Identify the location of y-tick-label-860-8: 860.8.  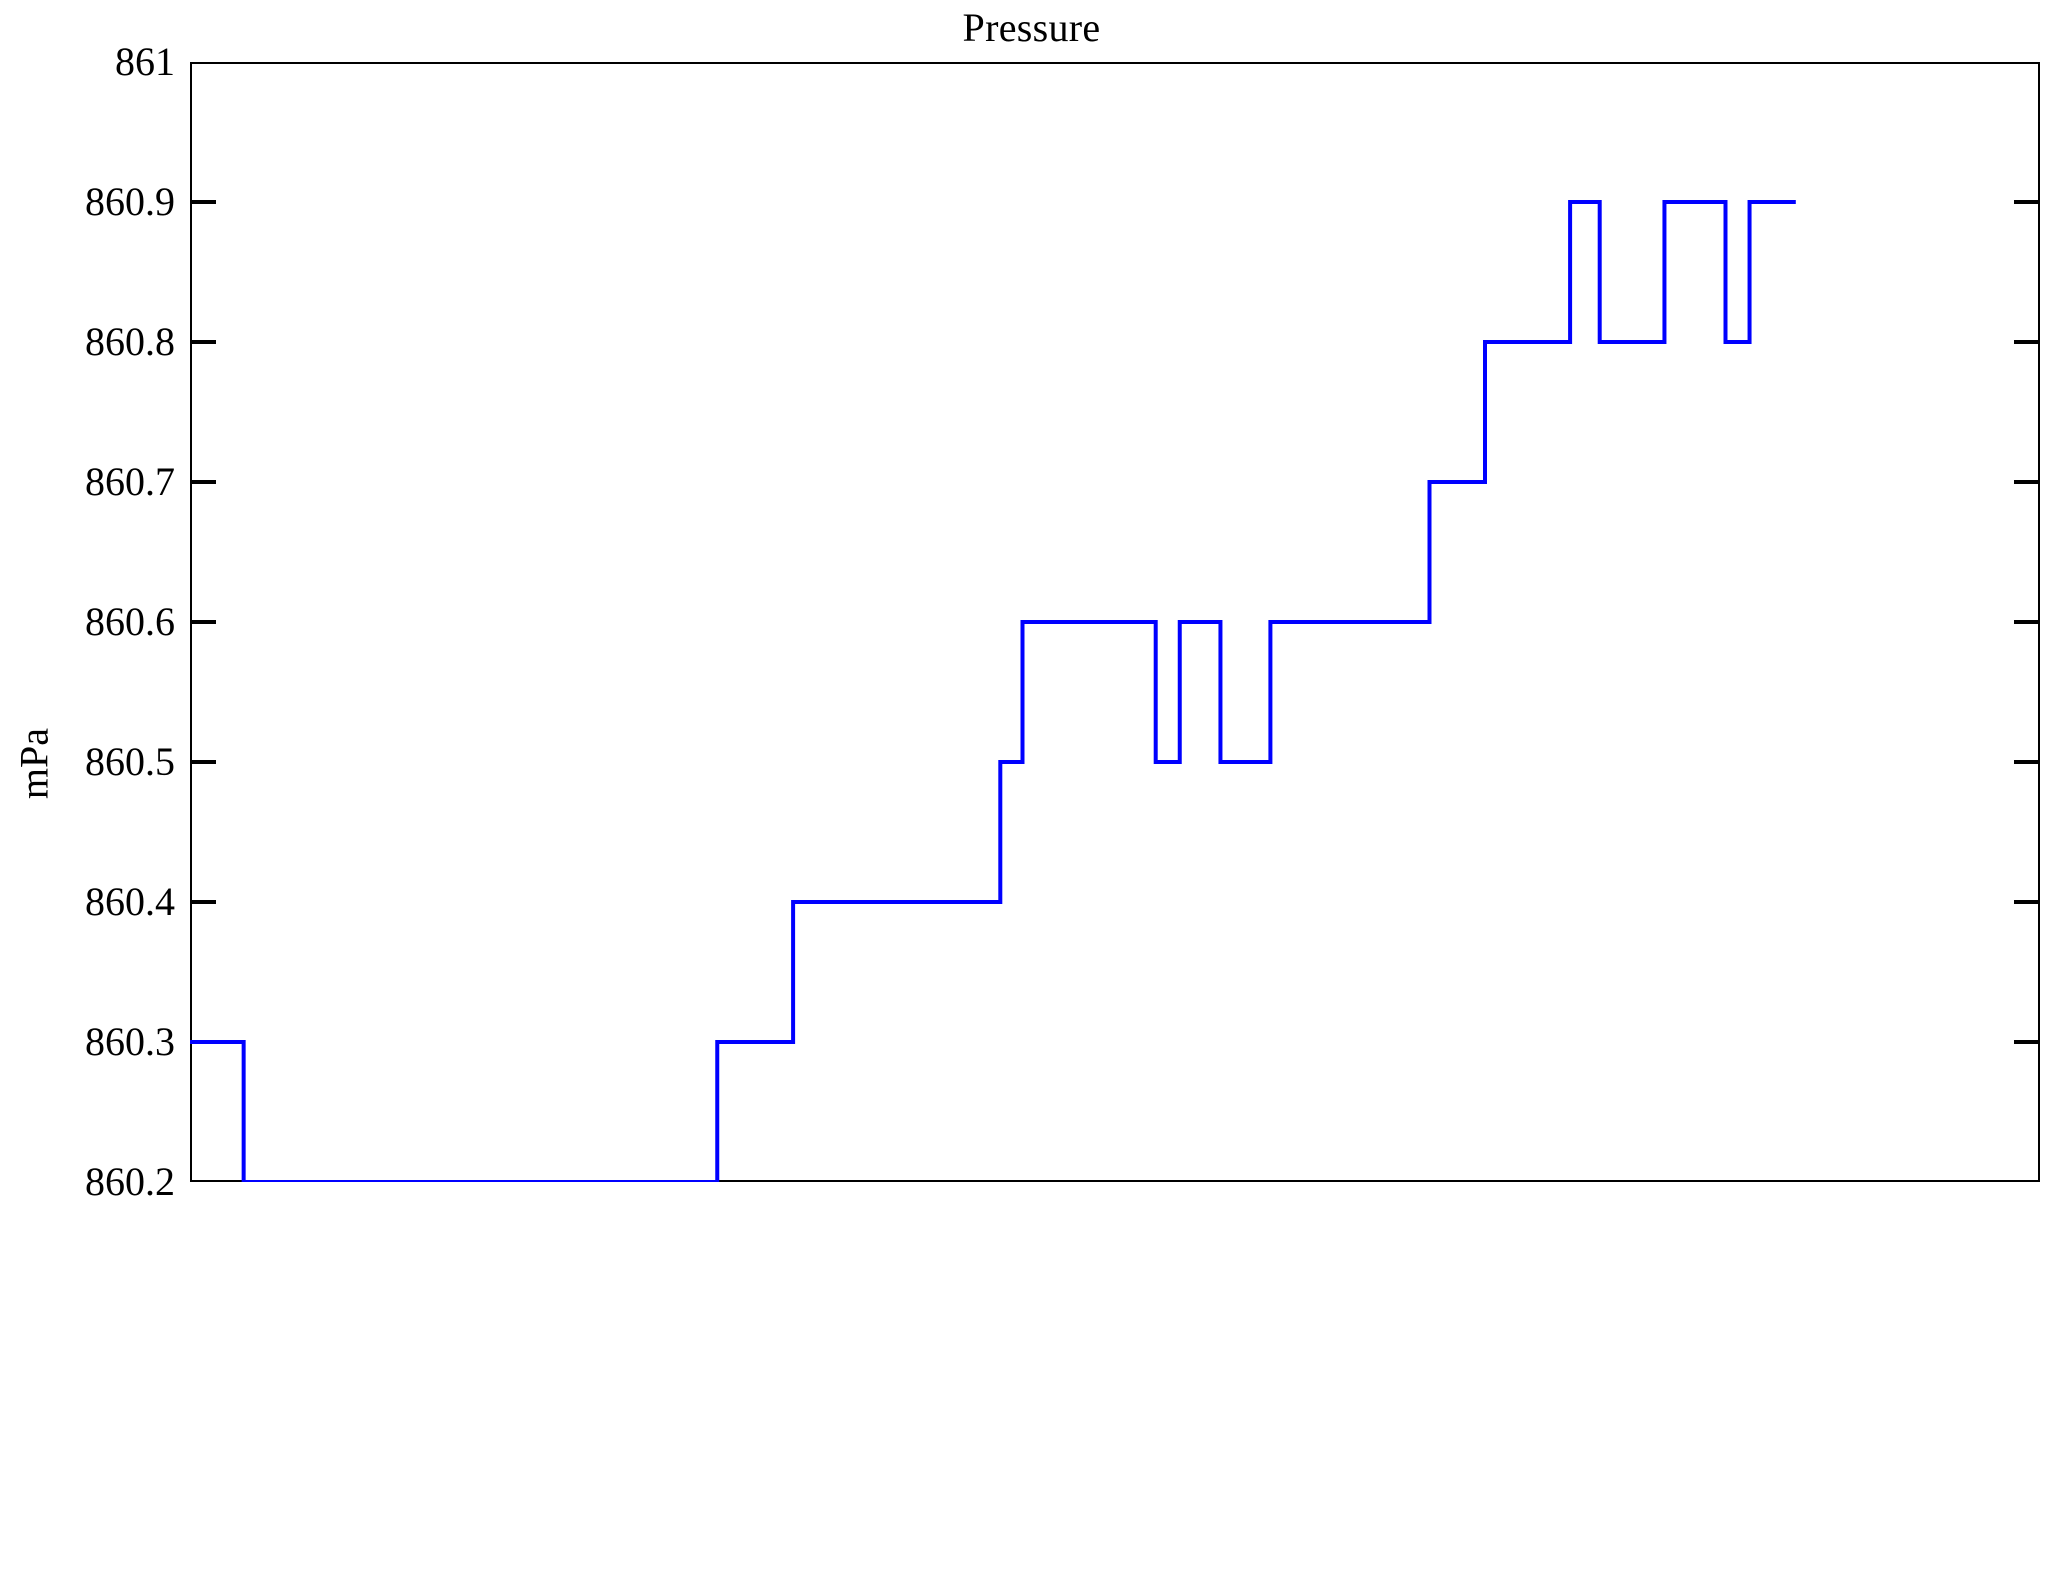
(130, 341).